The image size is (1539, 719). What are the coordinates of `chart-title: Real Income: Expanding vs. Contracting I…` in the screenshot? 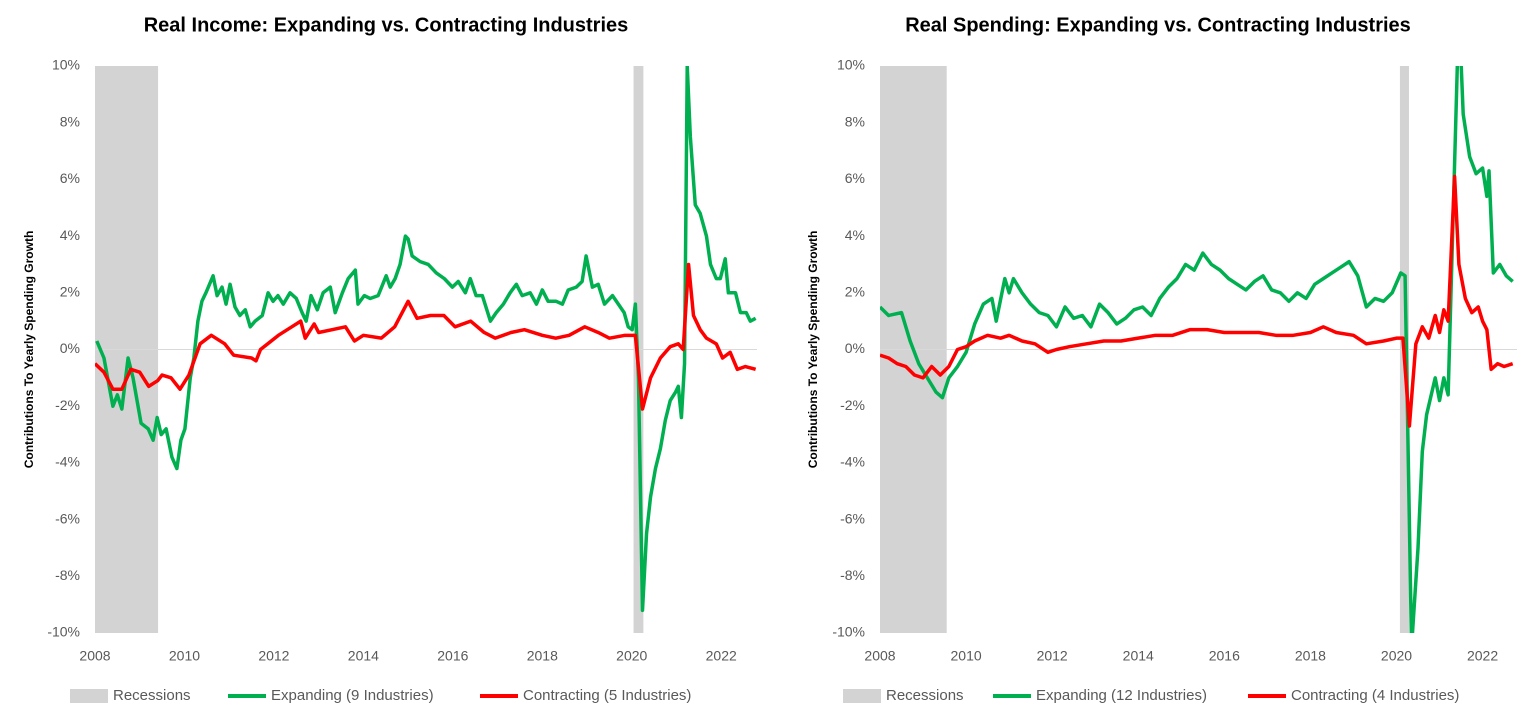 It's located at (386, 25).